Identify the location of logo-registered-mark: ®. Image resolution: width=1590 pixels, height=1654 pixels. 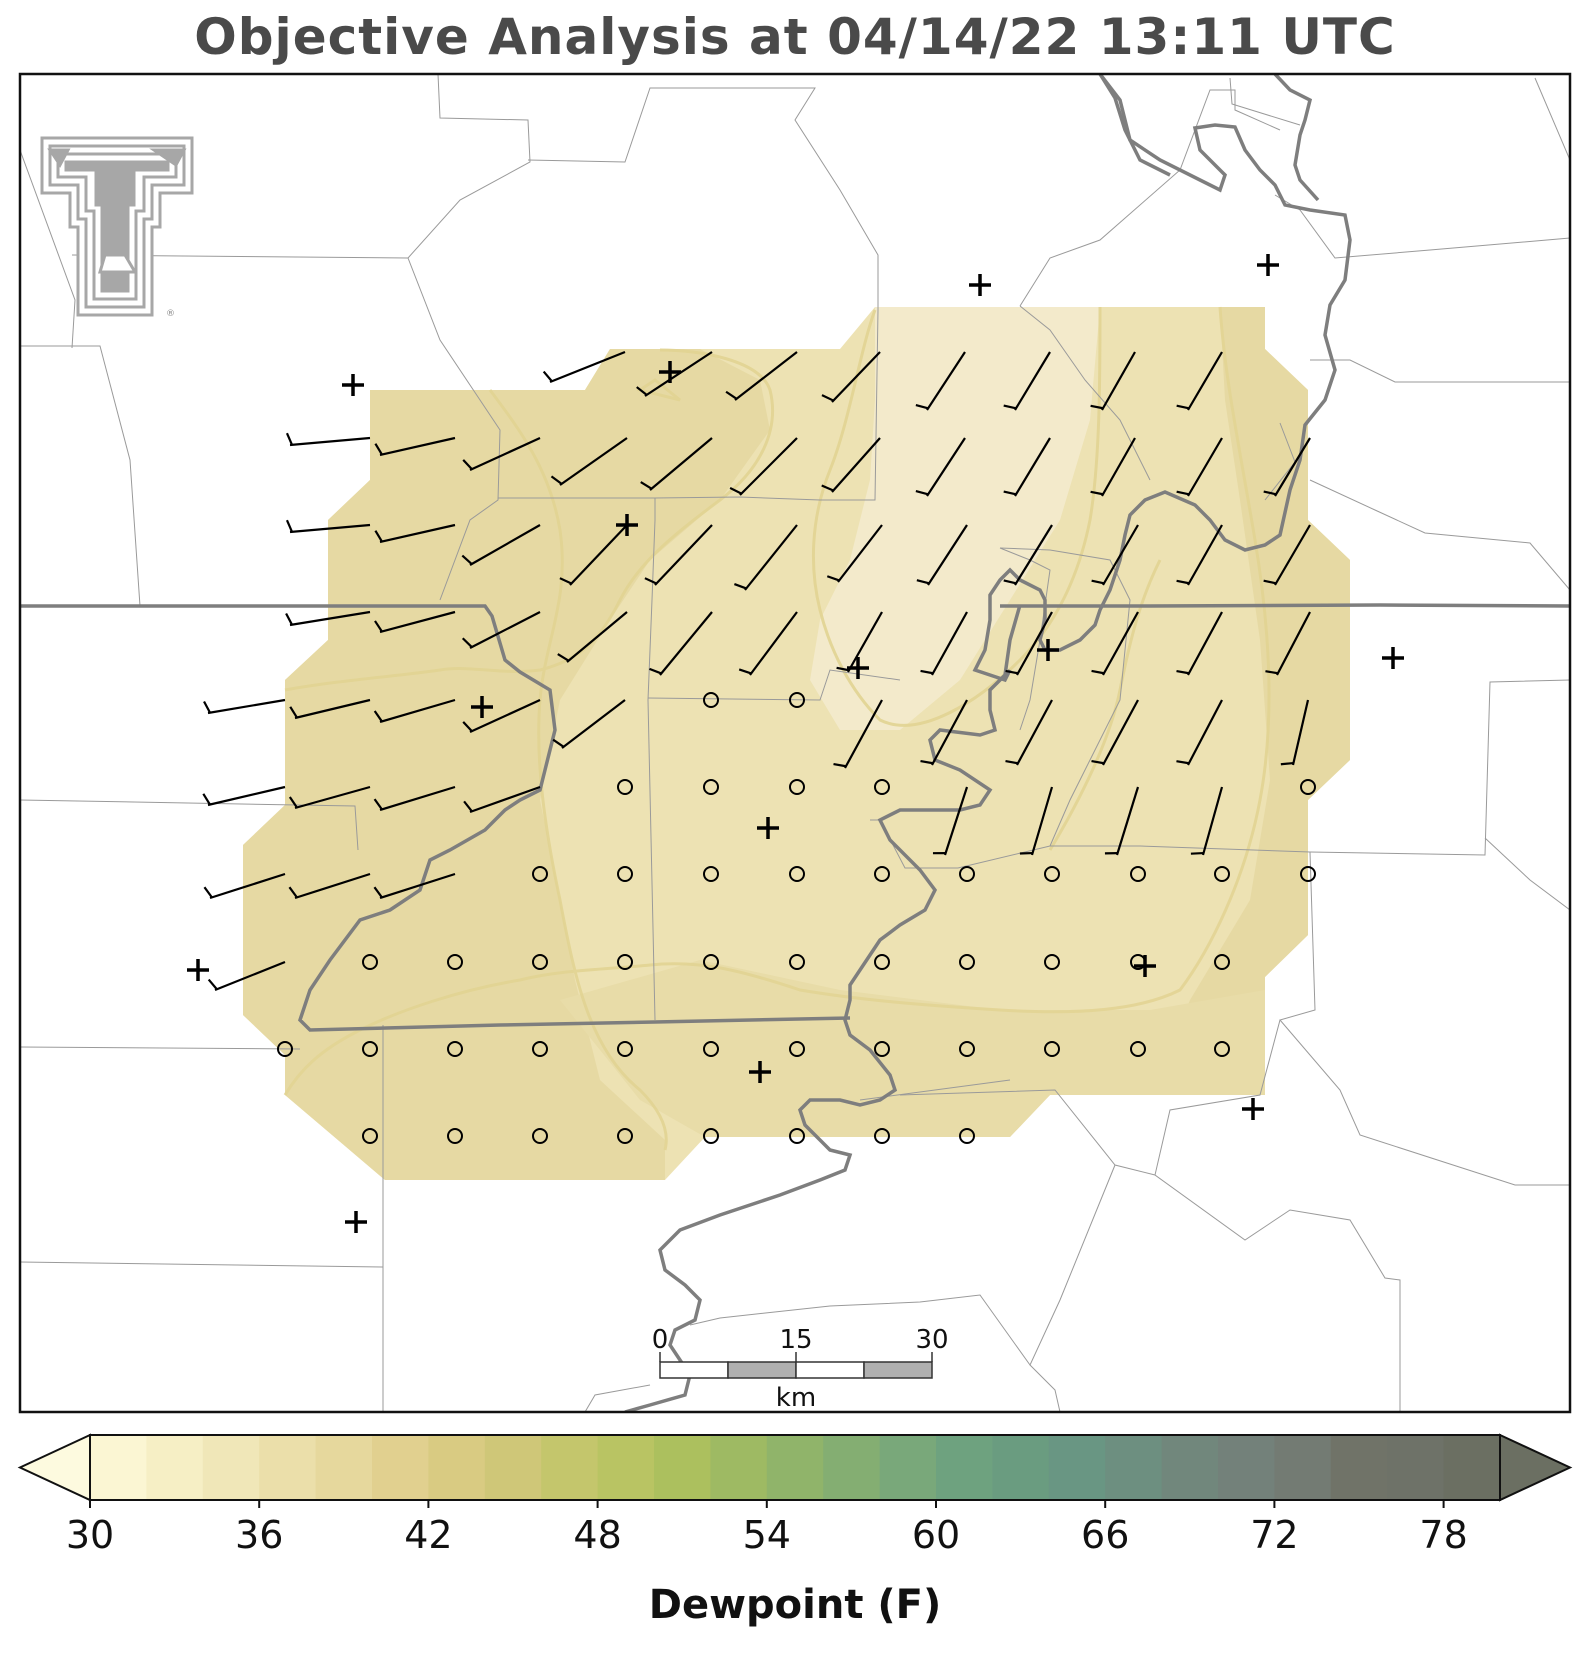
(170, 314).